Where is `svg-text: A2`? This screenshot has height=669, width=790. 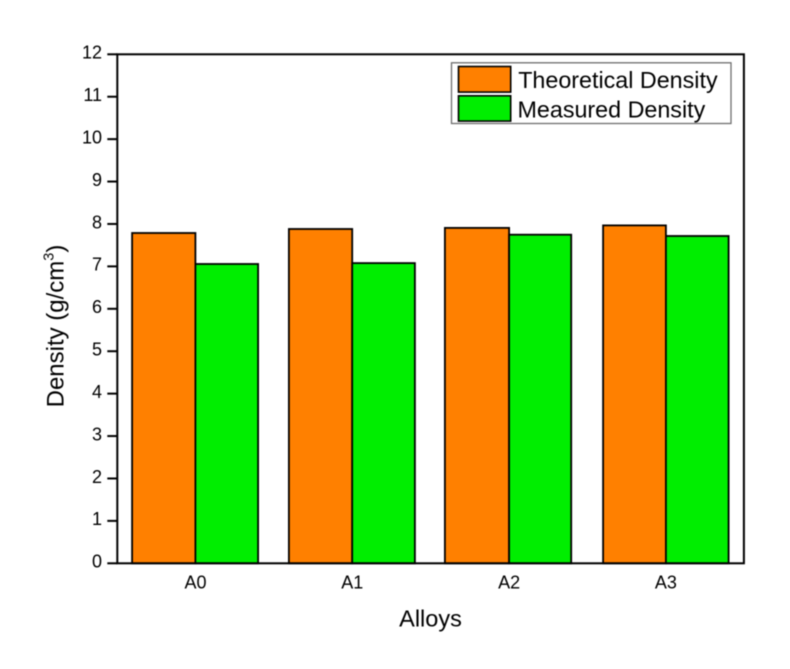
svg-text: A2 is located at coordinates (509, 582).